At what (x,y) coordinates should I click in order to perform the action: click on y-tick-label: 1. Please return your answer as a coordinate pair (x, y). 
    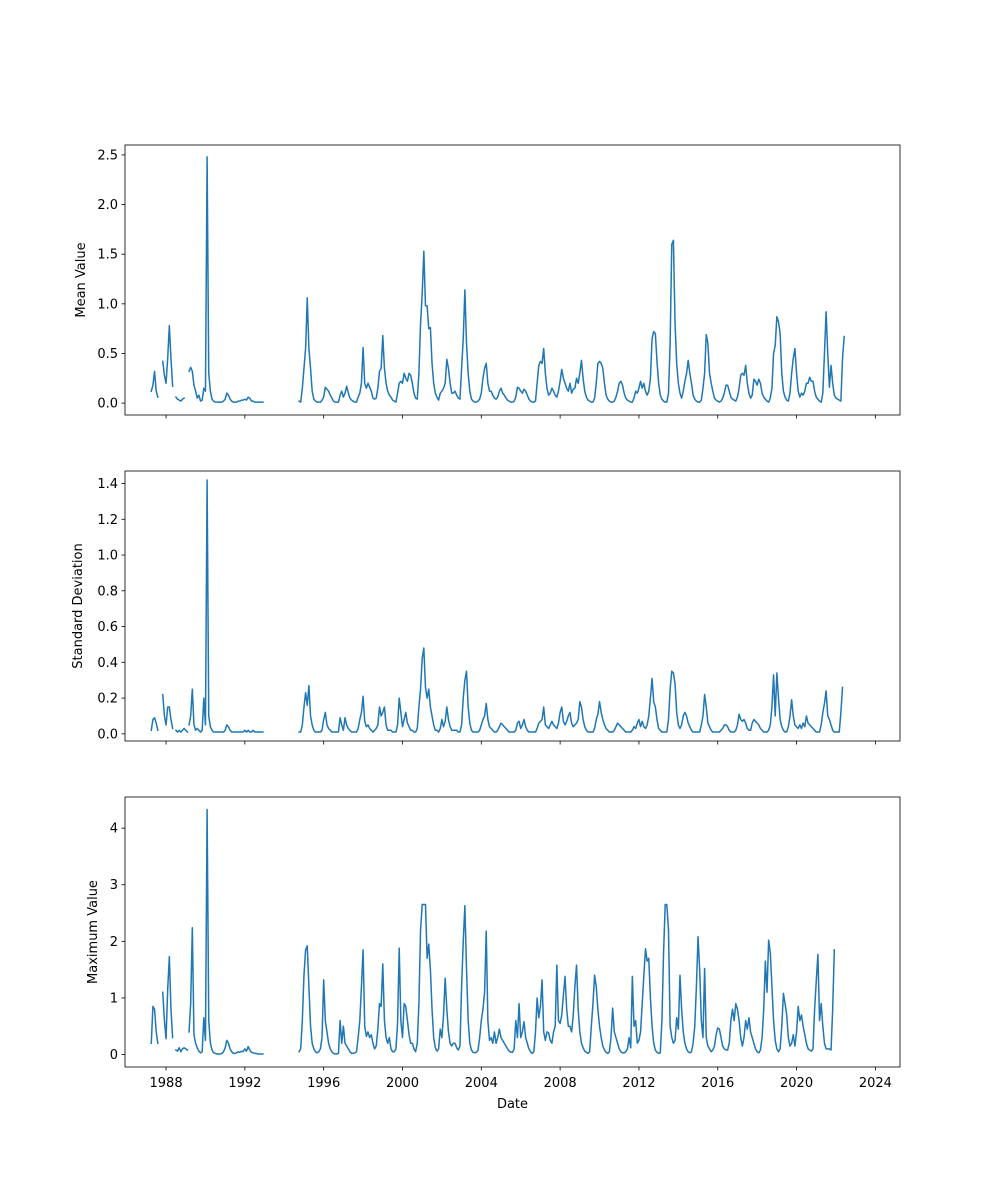
    Looking at the image, I should click on (114, 998).